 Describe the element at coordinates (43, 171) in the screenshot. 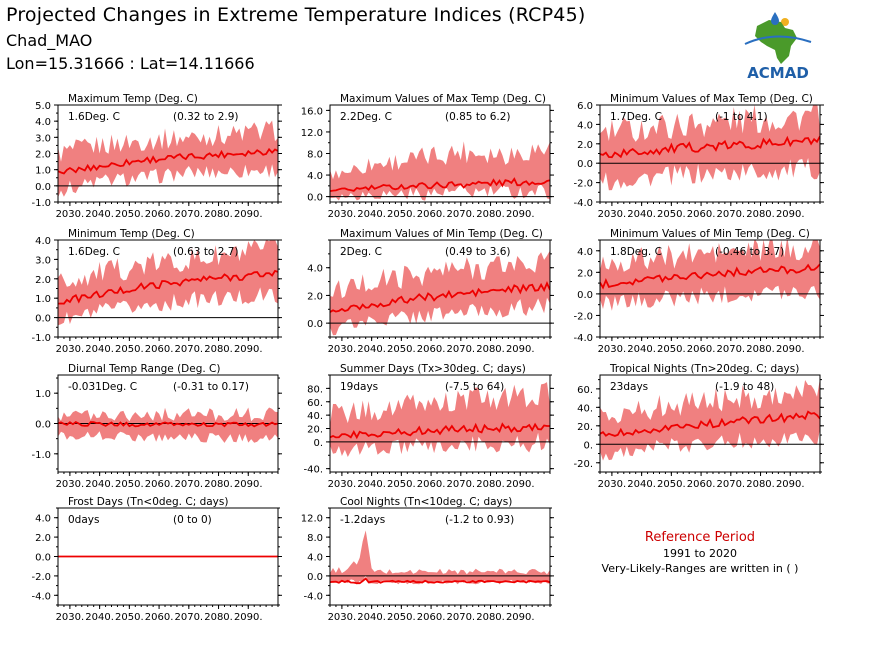

I see `y-tick-label: 1.0` at that location.